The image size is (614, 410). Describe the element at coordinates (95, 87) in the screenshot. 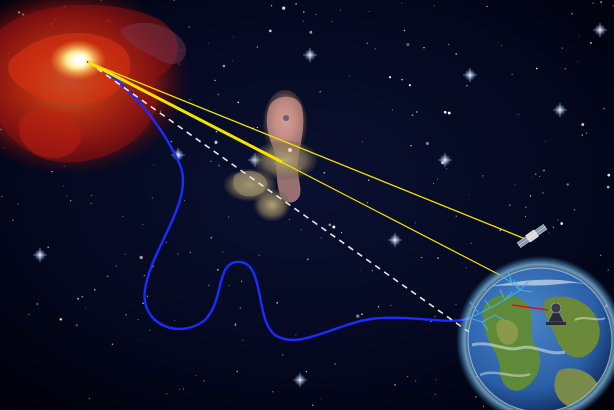

I see `cosmic-ray-source` at that location.